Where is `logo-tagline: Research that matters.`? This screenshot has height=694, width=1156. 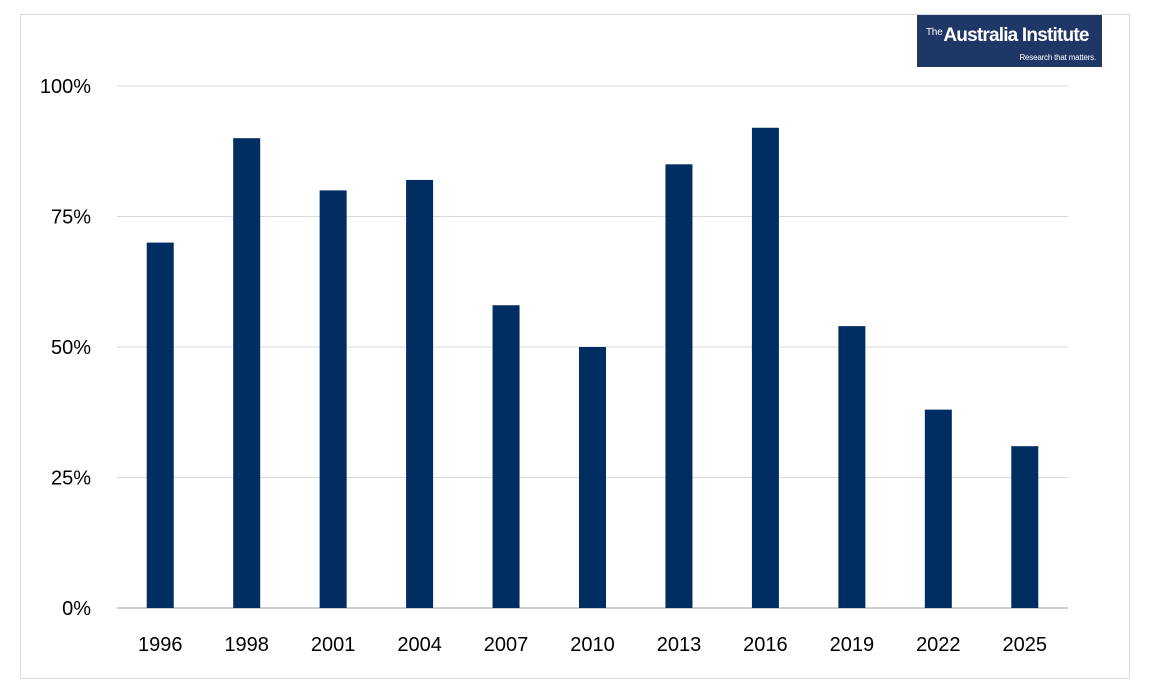 logo-tagline: Research that matters. is located at coordinates (1057, 57).